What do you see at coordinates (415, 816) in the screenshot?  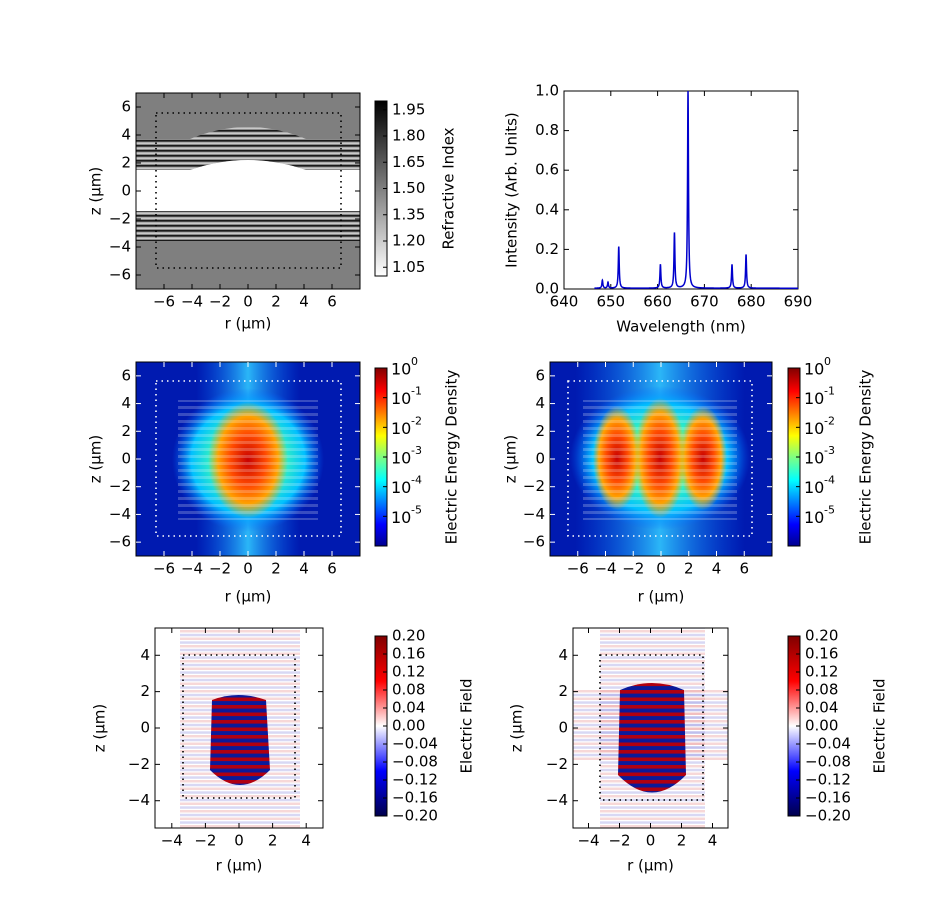 I see `colorbar-tick-label: −0.20` at bounding box center [415, 816].